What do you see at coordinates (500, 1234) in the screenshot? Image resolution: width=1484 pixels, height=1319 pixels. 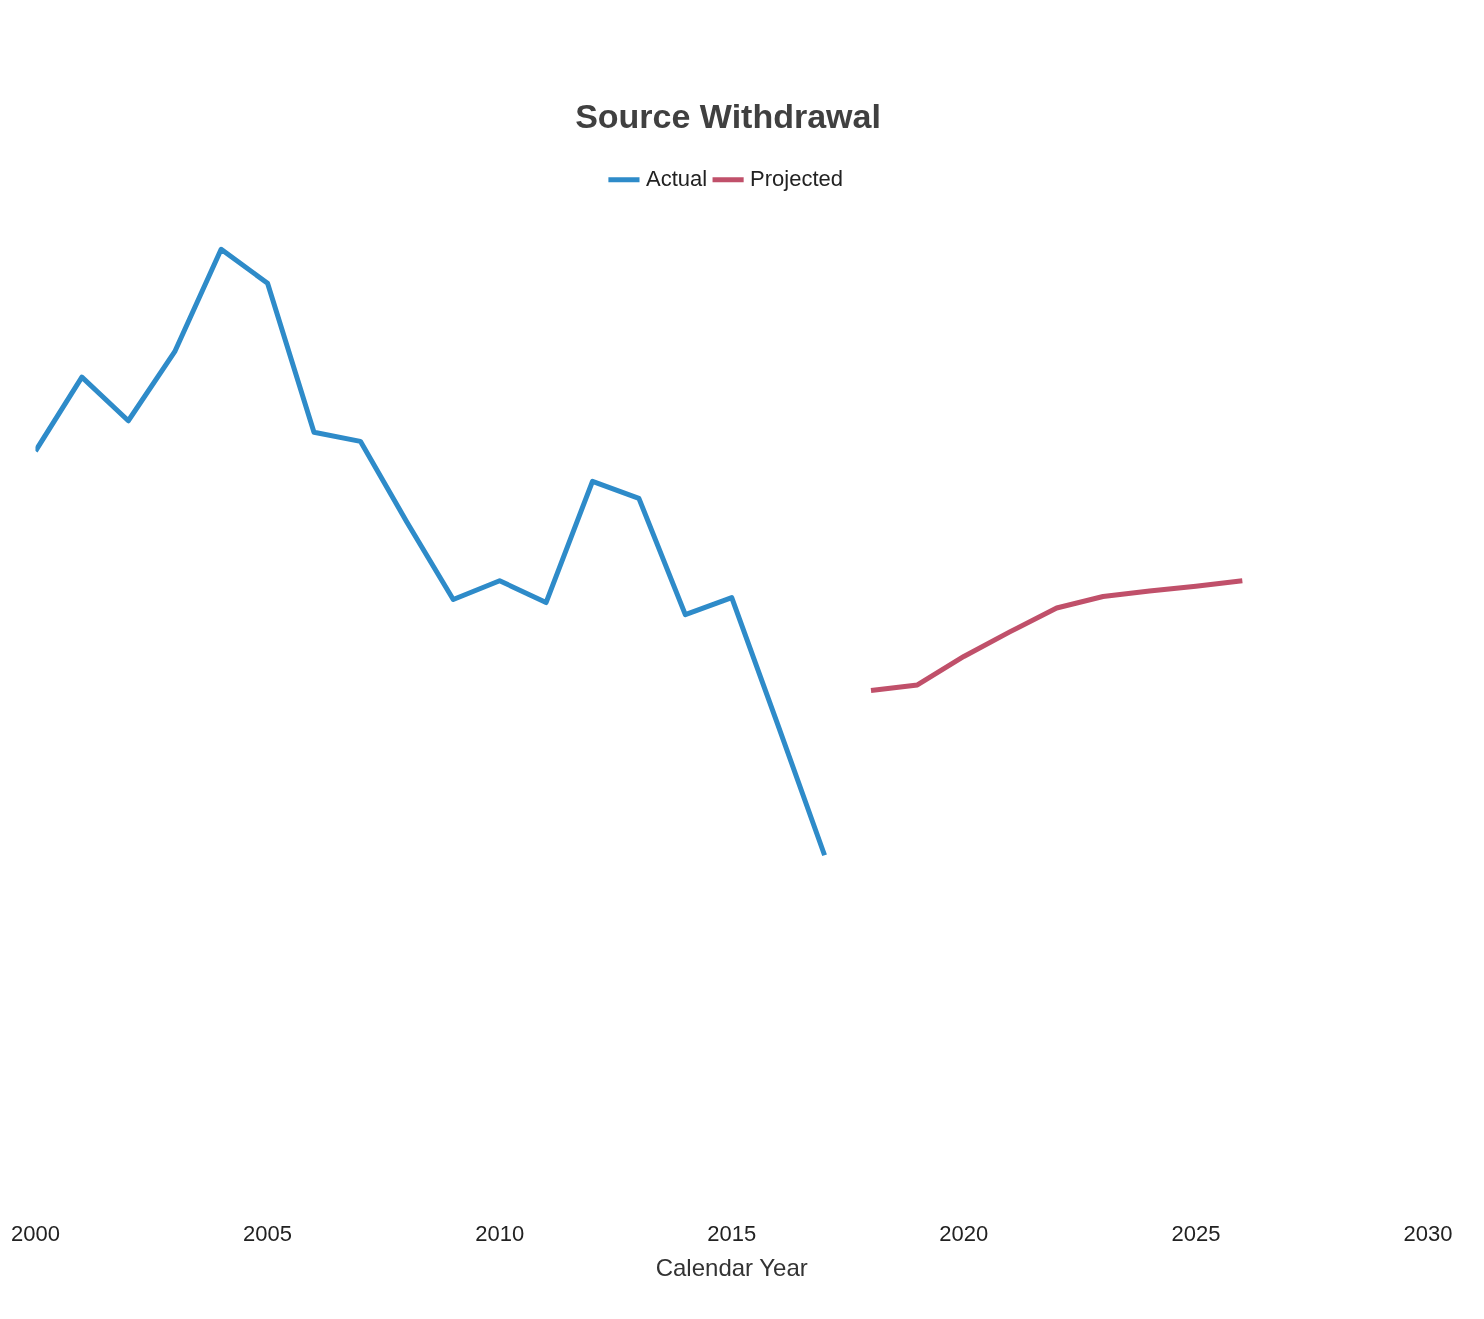 I see `x-tick-label: 2010` at bounding box center [500, 1234].